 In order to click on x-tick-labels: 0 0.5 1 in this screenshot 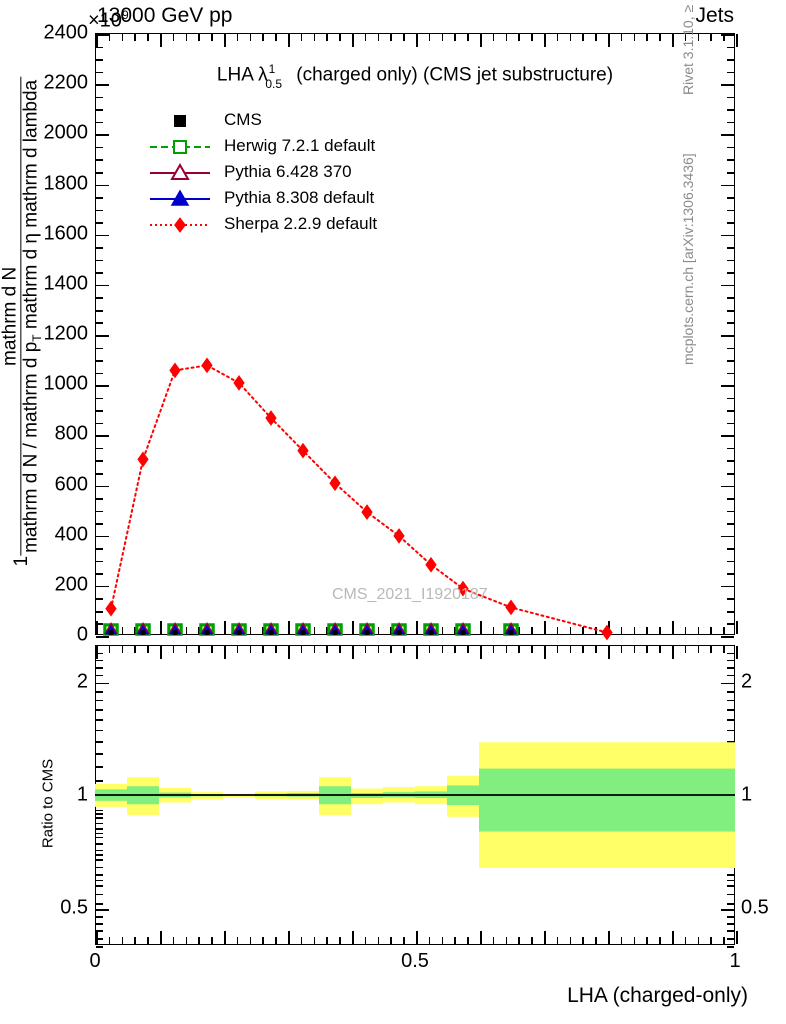, I will do `click(414, 965)`.